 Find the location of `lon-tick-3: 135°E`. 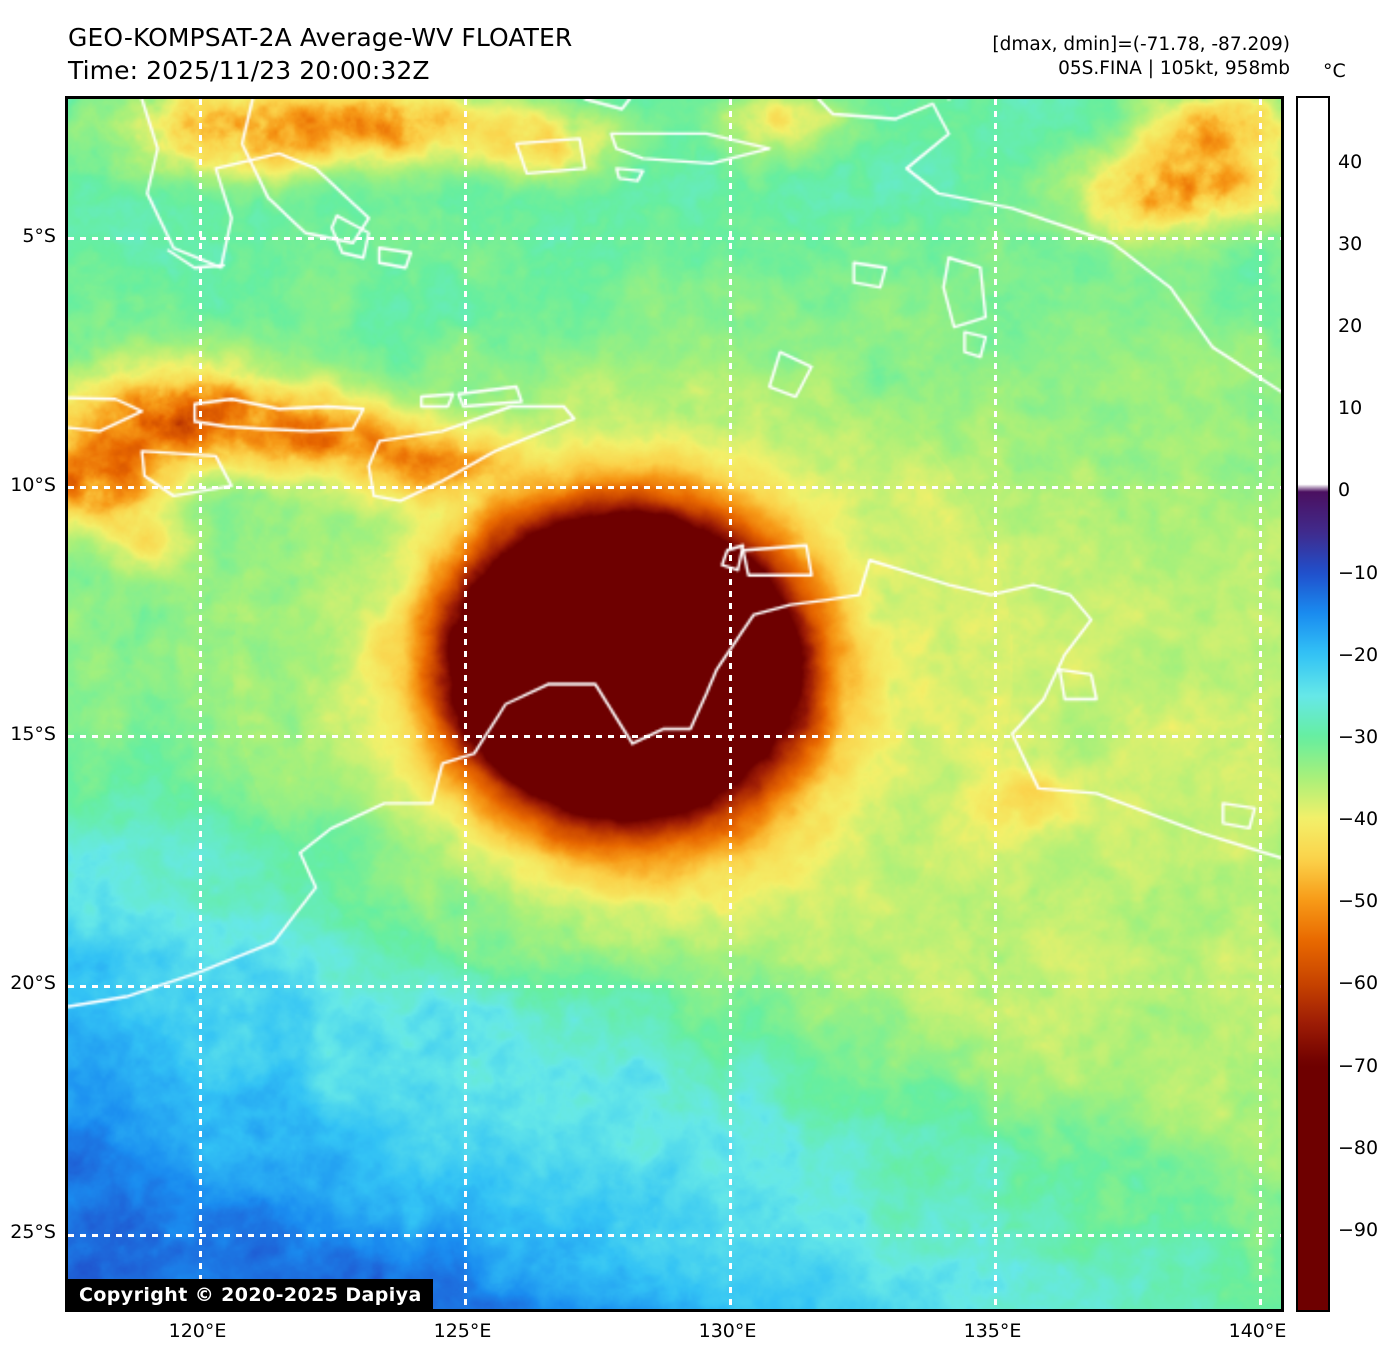

lon-tick-3: 135°E is located at coordinates (992, 1331).